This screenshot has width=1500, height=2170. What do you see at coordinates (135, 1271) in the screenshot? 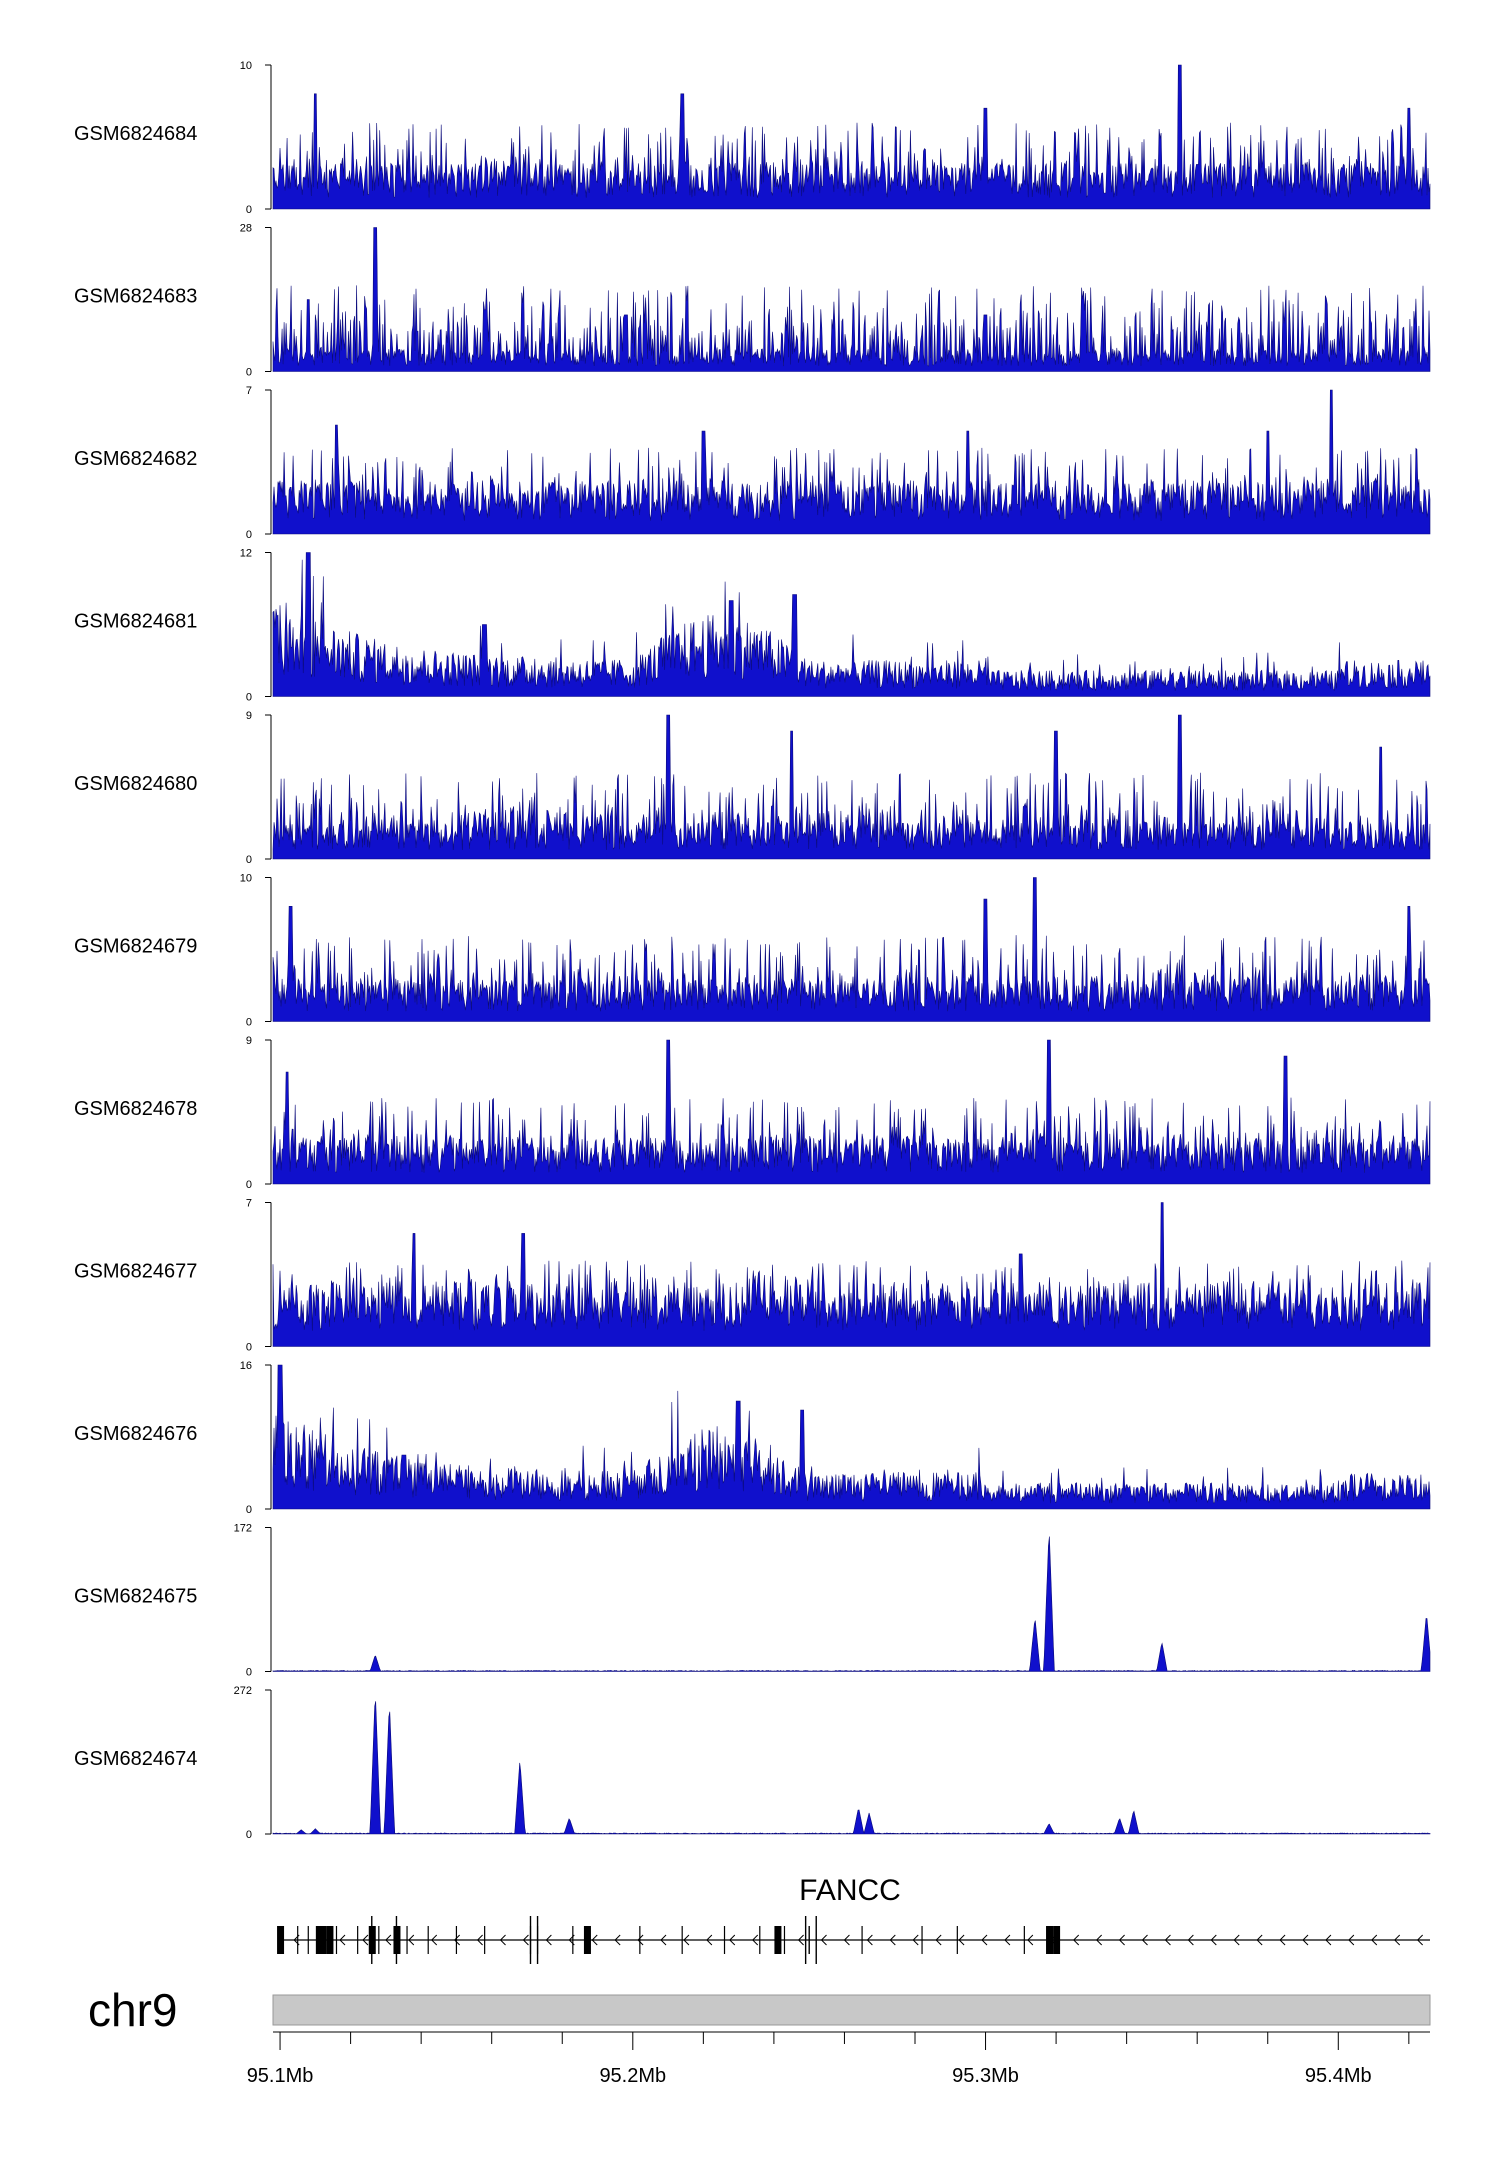
I see `track-label: GSM6824677` at bounding box center [135, 1271].